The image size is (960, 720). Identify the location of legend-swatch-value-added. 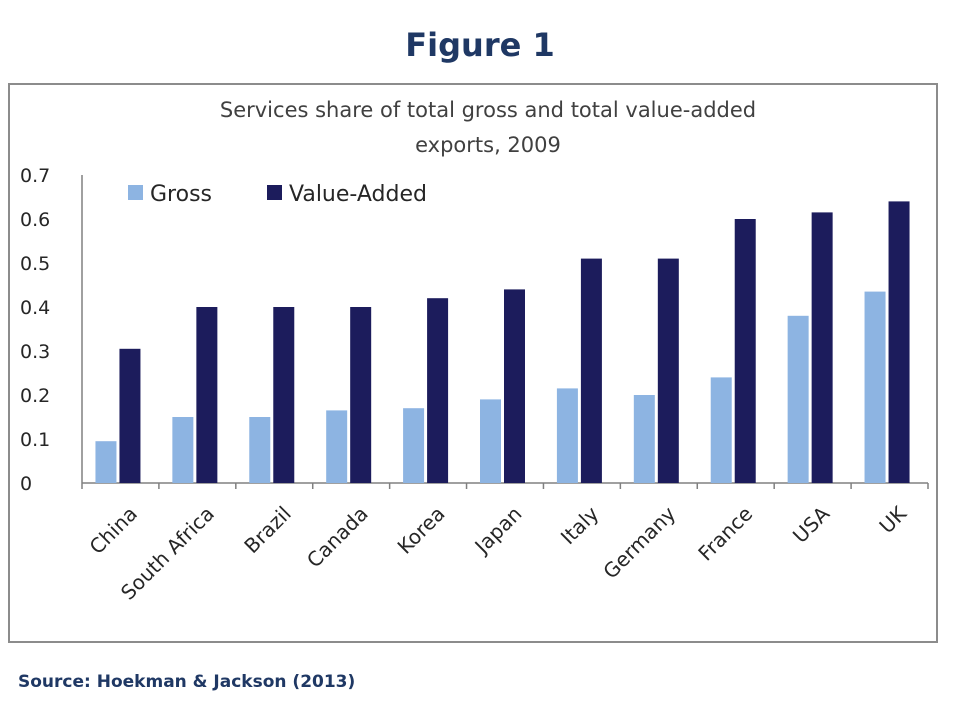
(274, 192).